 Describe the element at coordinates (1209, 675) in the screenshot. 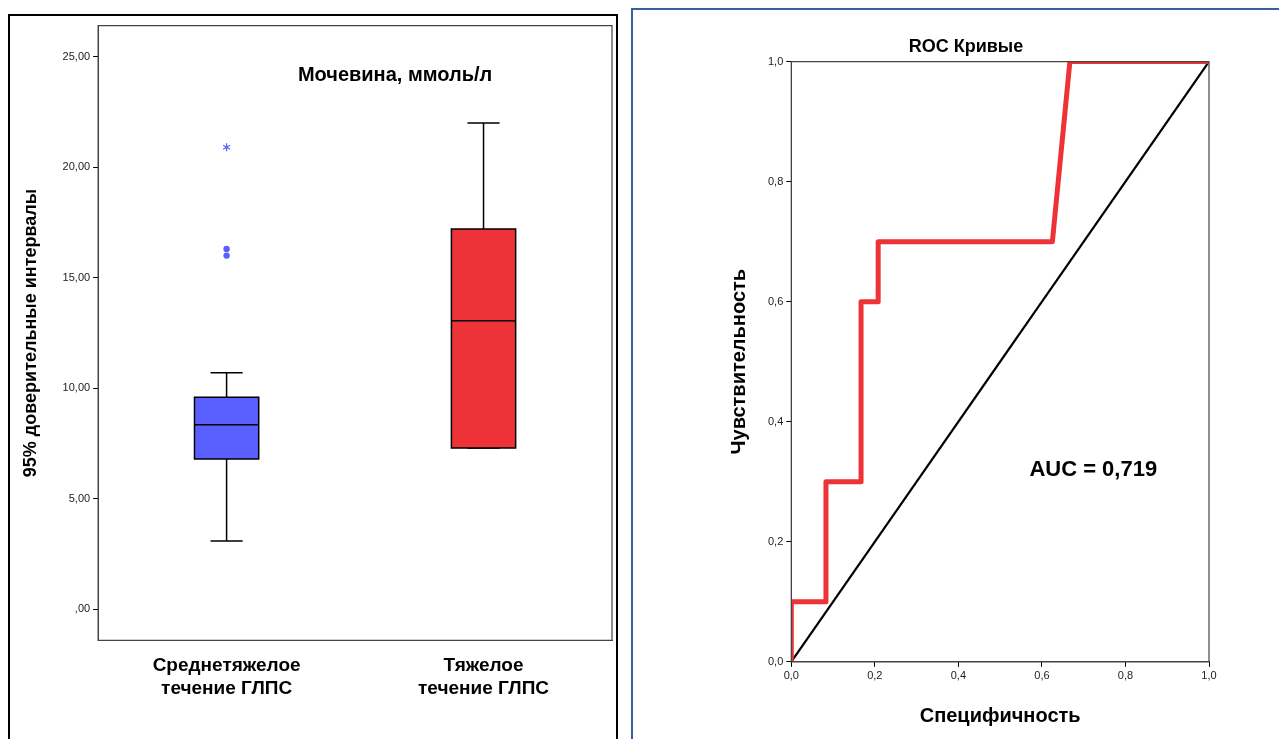

I see `x-tick-label: 1,0` at that location.